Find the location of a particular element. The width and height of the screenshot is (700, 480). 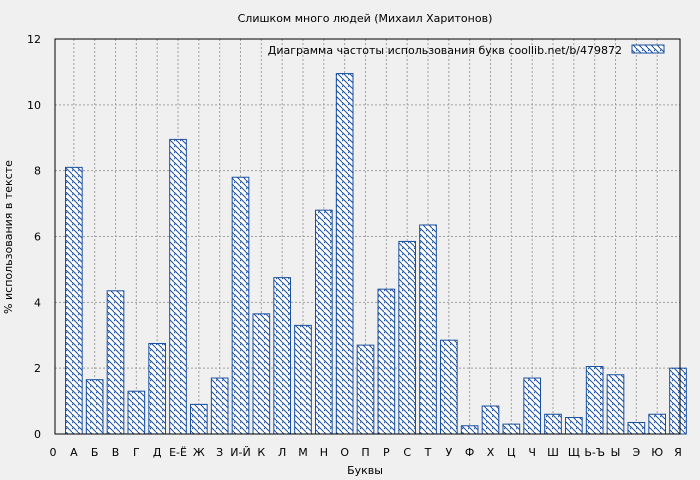

x-tick-label: Ц is located at coordinates (511, 452).